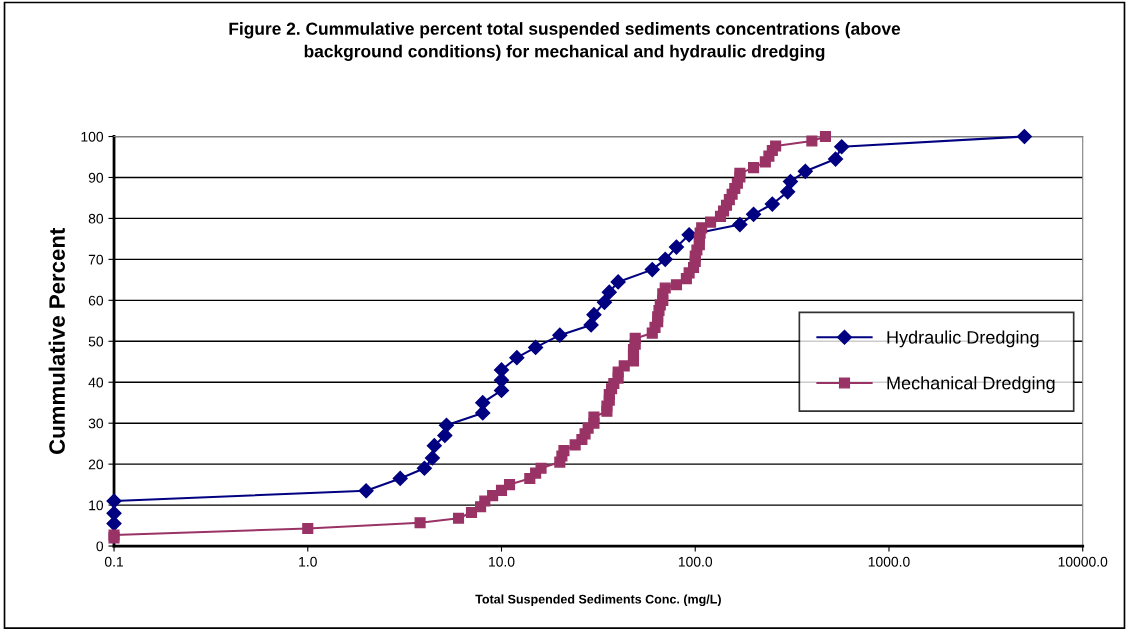  What do you see at coordinates (308, 561) in the screenshot?
I see `x-tick-label: 1.0` at bounding box center [308, 561].